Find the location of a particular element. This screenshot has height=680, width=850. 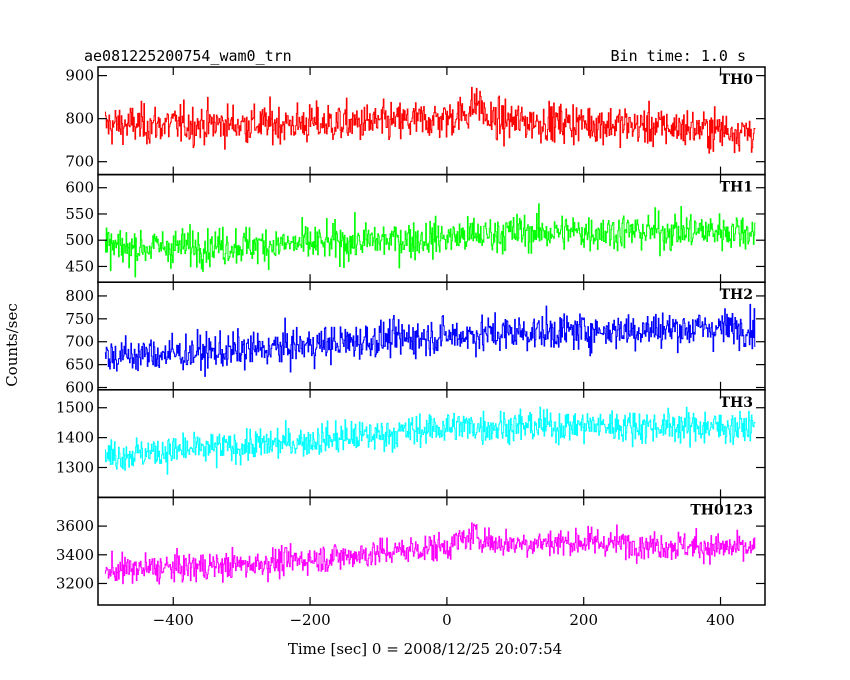

x-axis: −400 −200 0 200 400 is located at coordinates (444, 620).